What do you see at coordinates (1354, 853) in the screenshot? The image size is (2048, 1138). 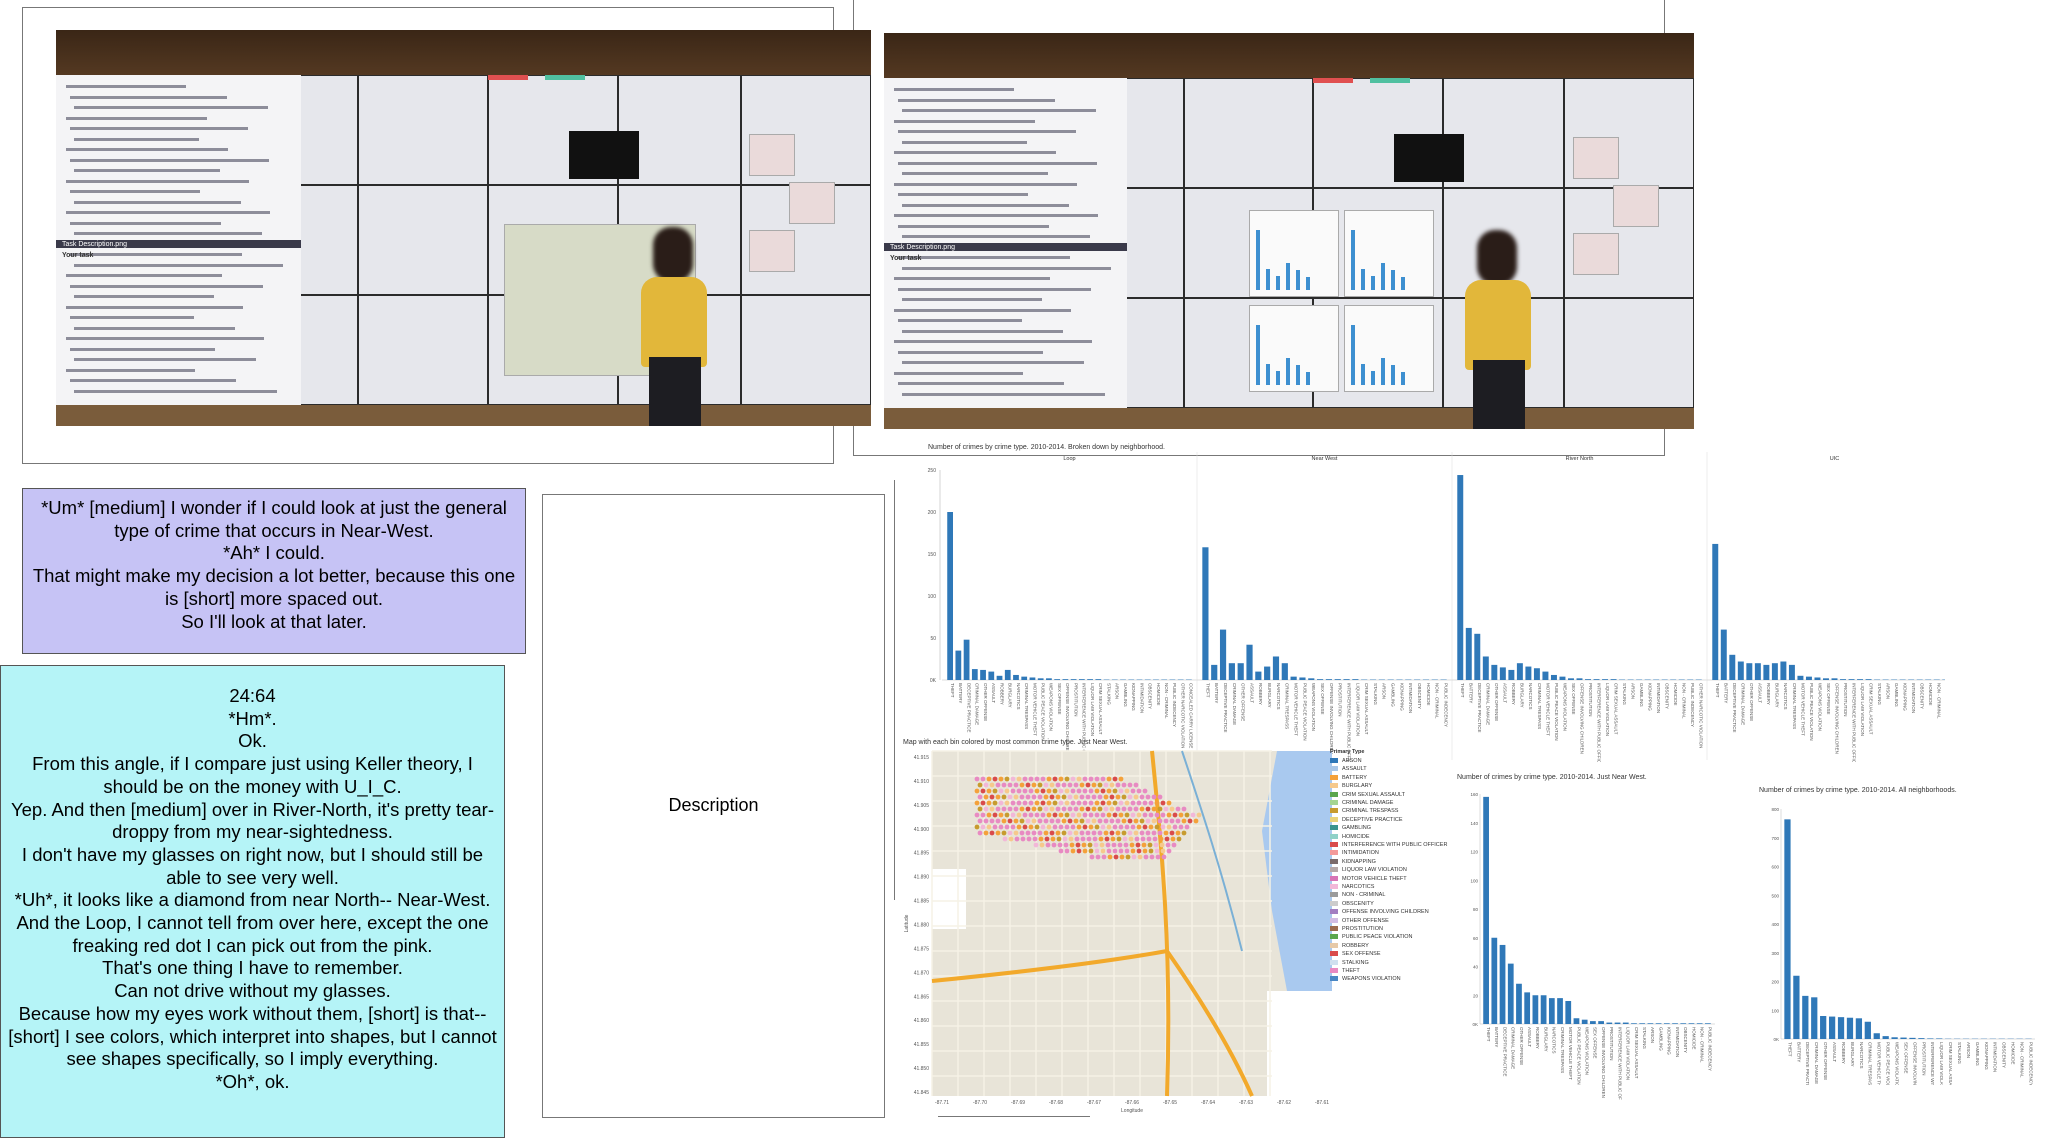 I see `legend-item: INTIMIDATION` at bounding box center [1354, 853].